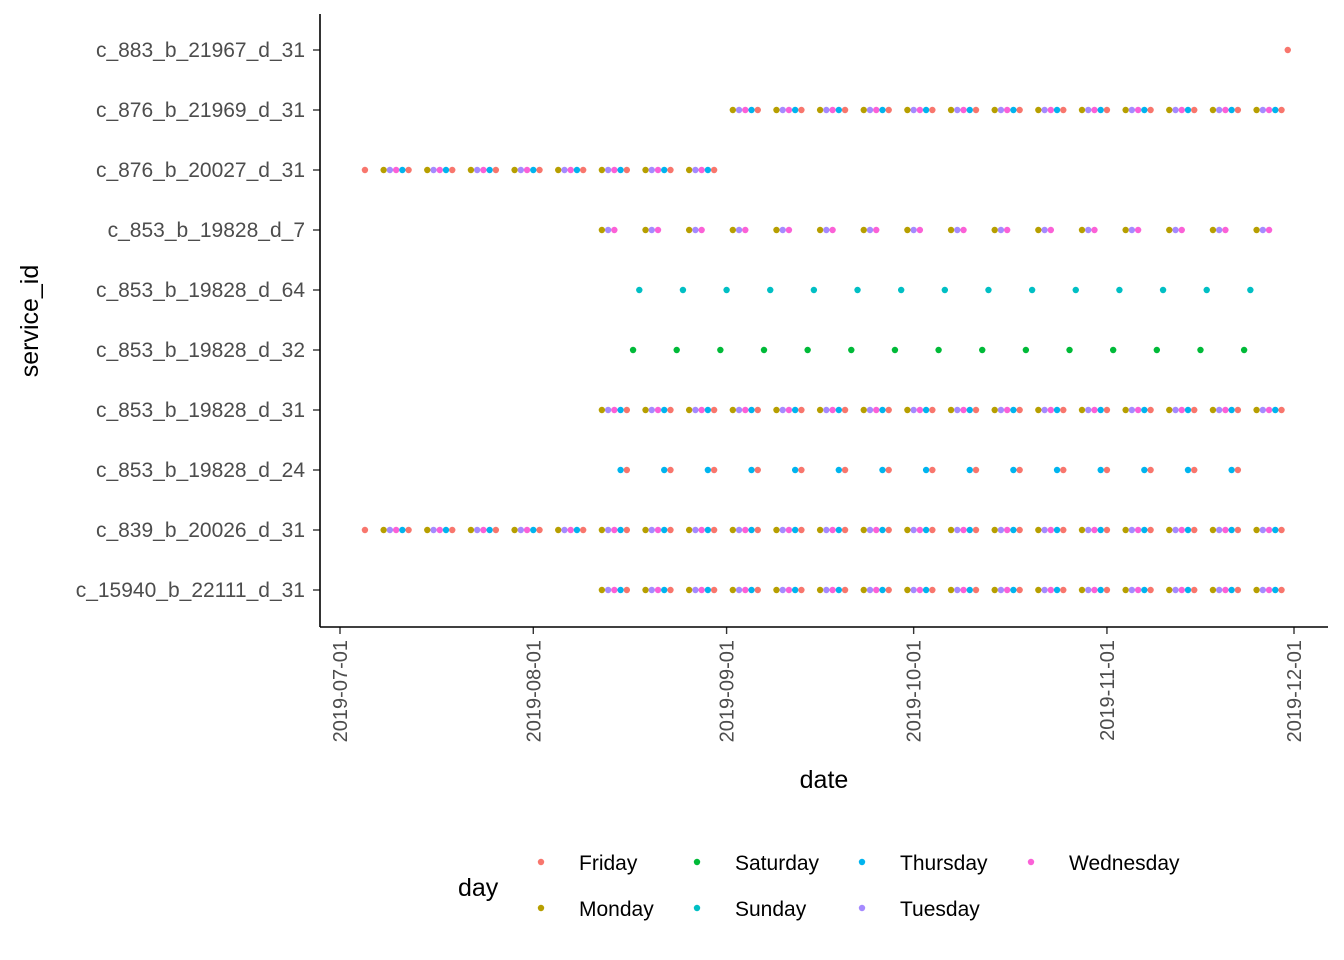 This screenshot has height=960, width=1344. Describe the element at coordinates (824, 780) in the screenshot. I see `x-axis-title: date` at that location.